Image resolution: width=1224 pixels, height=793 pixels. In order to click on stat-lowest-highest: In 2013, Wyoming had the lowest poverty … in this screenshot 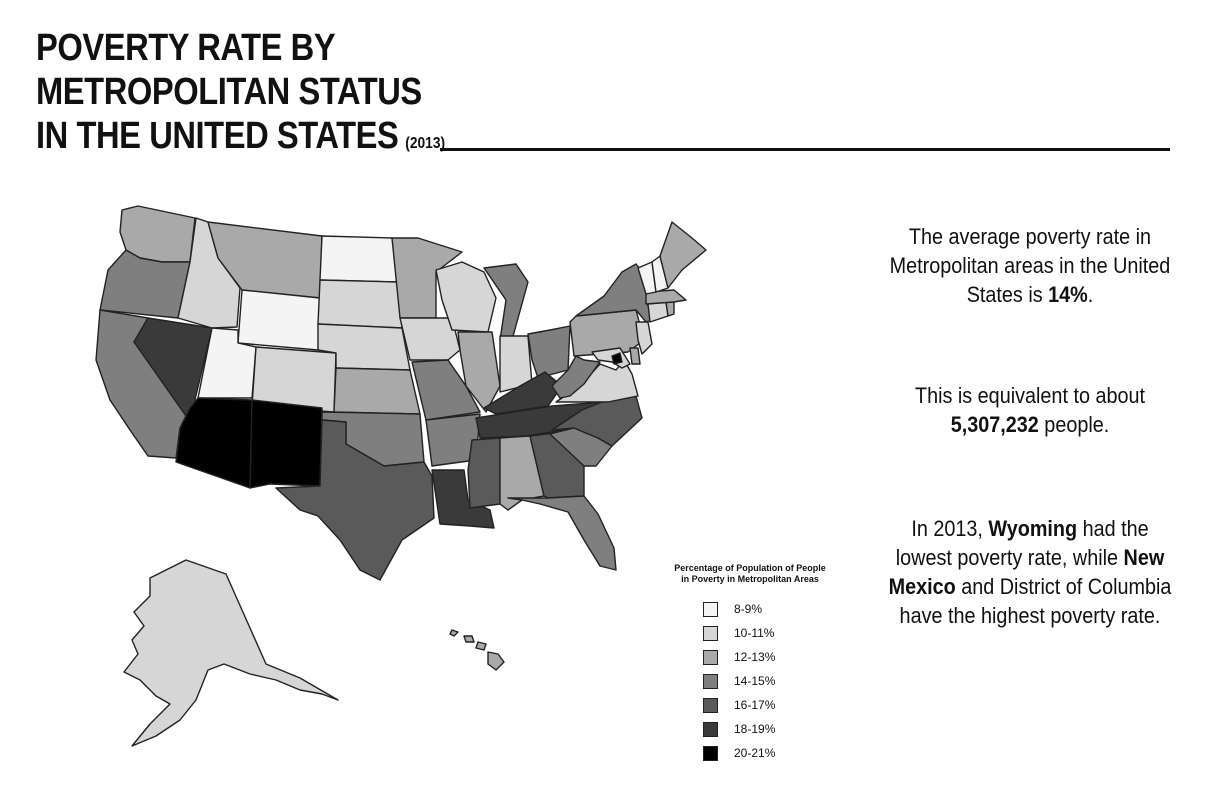, I will do `click(1030, 572)`.